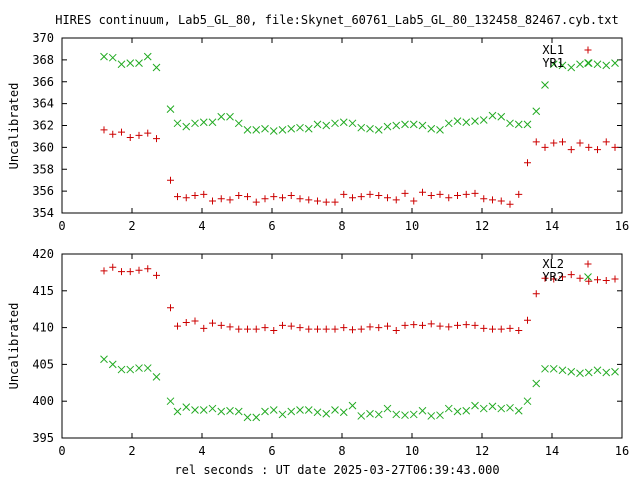 This screenshot has width=640, height=480. What do you see at coordinates (14, 346) in the screenshot?
I see `y-axis-label: Uncalibrated` at bounding box center [14, 346].